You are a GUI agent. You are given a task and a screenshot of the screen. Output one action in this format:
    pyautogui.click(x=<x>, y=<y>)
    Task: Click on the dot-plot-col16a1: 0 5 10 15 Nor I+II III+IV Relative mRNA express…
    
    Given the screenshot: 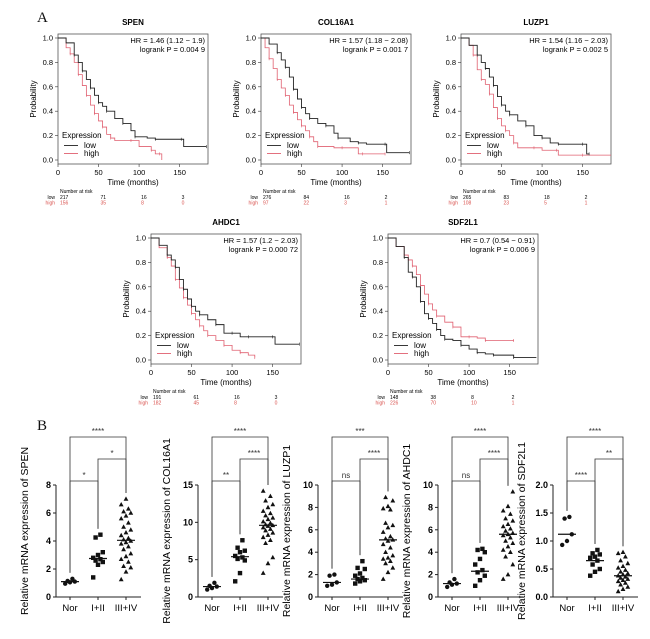 What is the action you would take?
    pyautogui.click(x=220, y=532)
    